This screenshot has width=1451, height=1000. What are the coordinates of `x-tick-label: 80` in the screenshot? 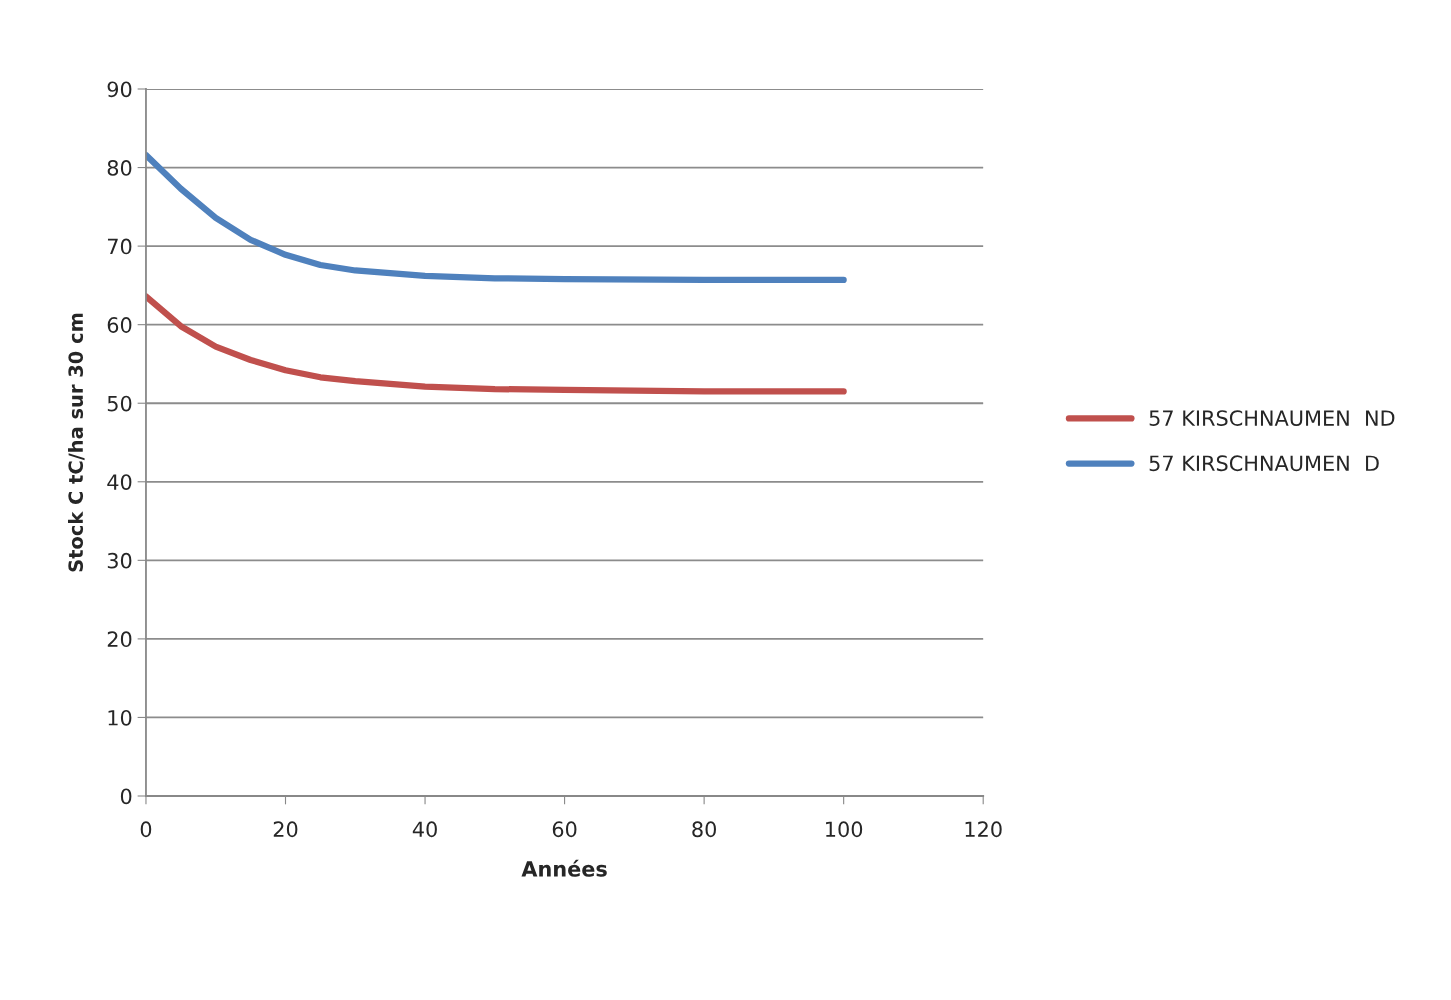 It's located at (704, 829).